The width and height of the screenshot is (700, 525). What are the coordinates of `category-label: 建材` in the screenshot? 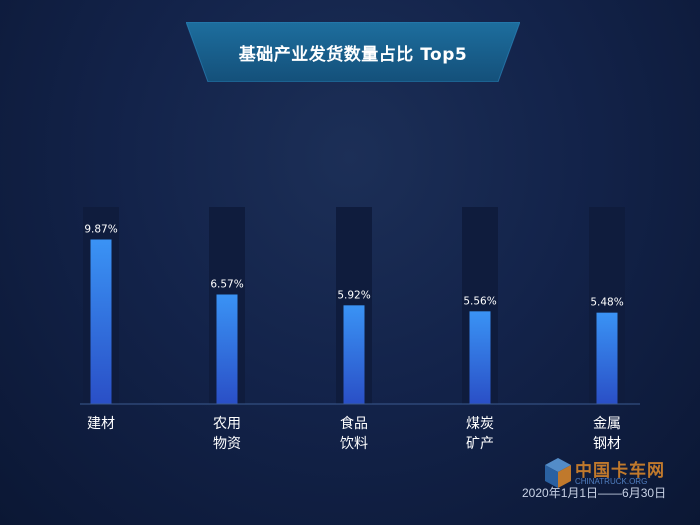 It's located at (101, 424).